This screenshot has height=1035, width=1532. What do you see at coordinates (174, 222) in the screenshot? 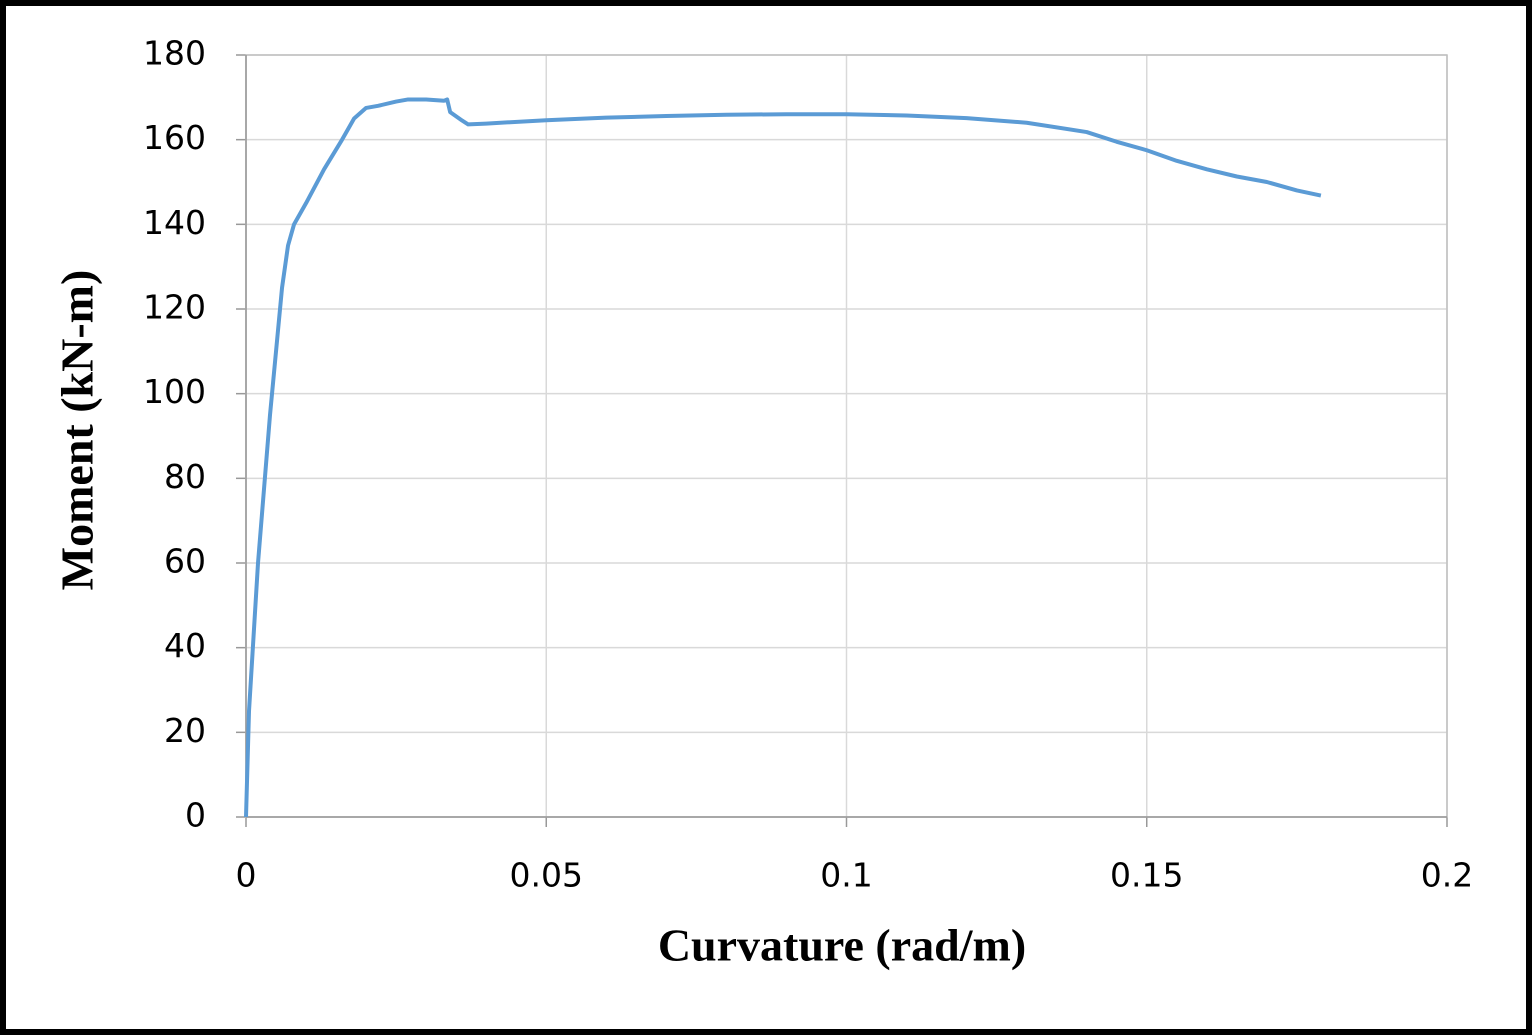
I see `y-tick-label: 140` at bounding box center [174, 222].